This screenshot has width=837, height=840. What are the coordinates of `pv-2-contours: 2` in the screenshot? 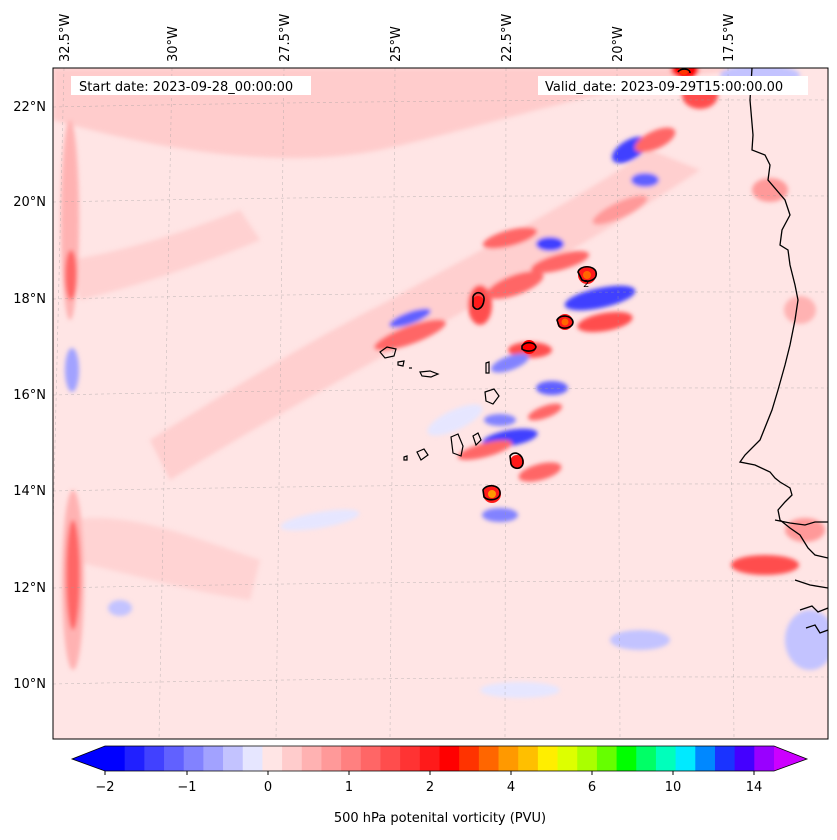 It's located at (581, 284).